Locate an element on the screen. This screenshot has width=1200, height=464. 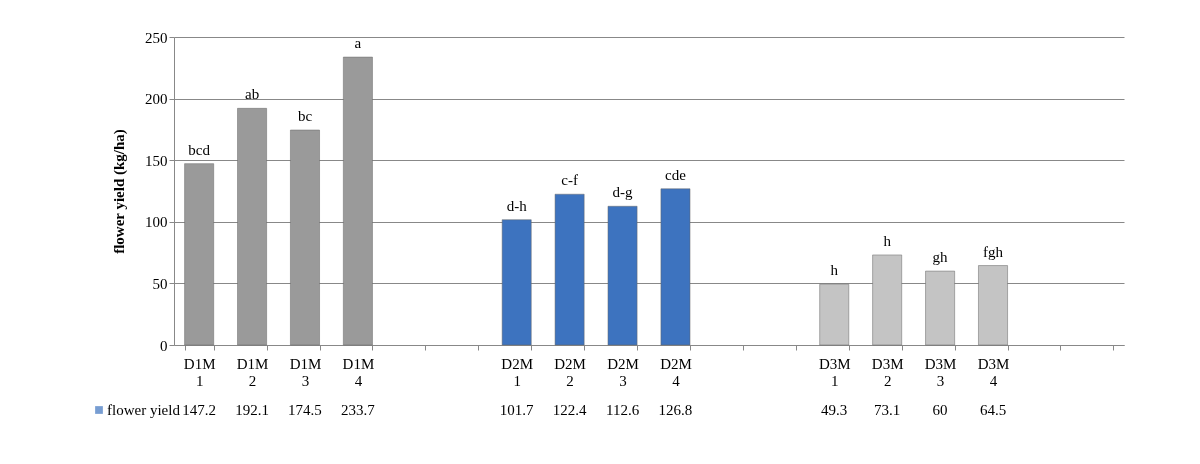
data-label: 101.7 is located at coordinates (517, 410).